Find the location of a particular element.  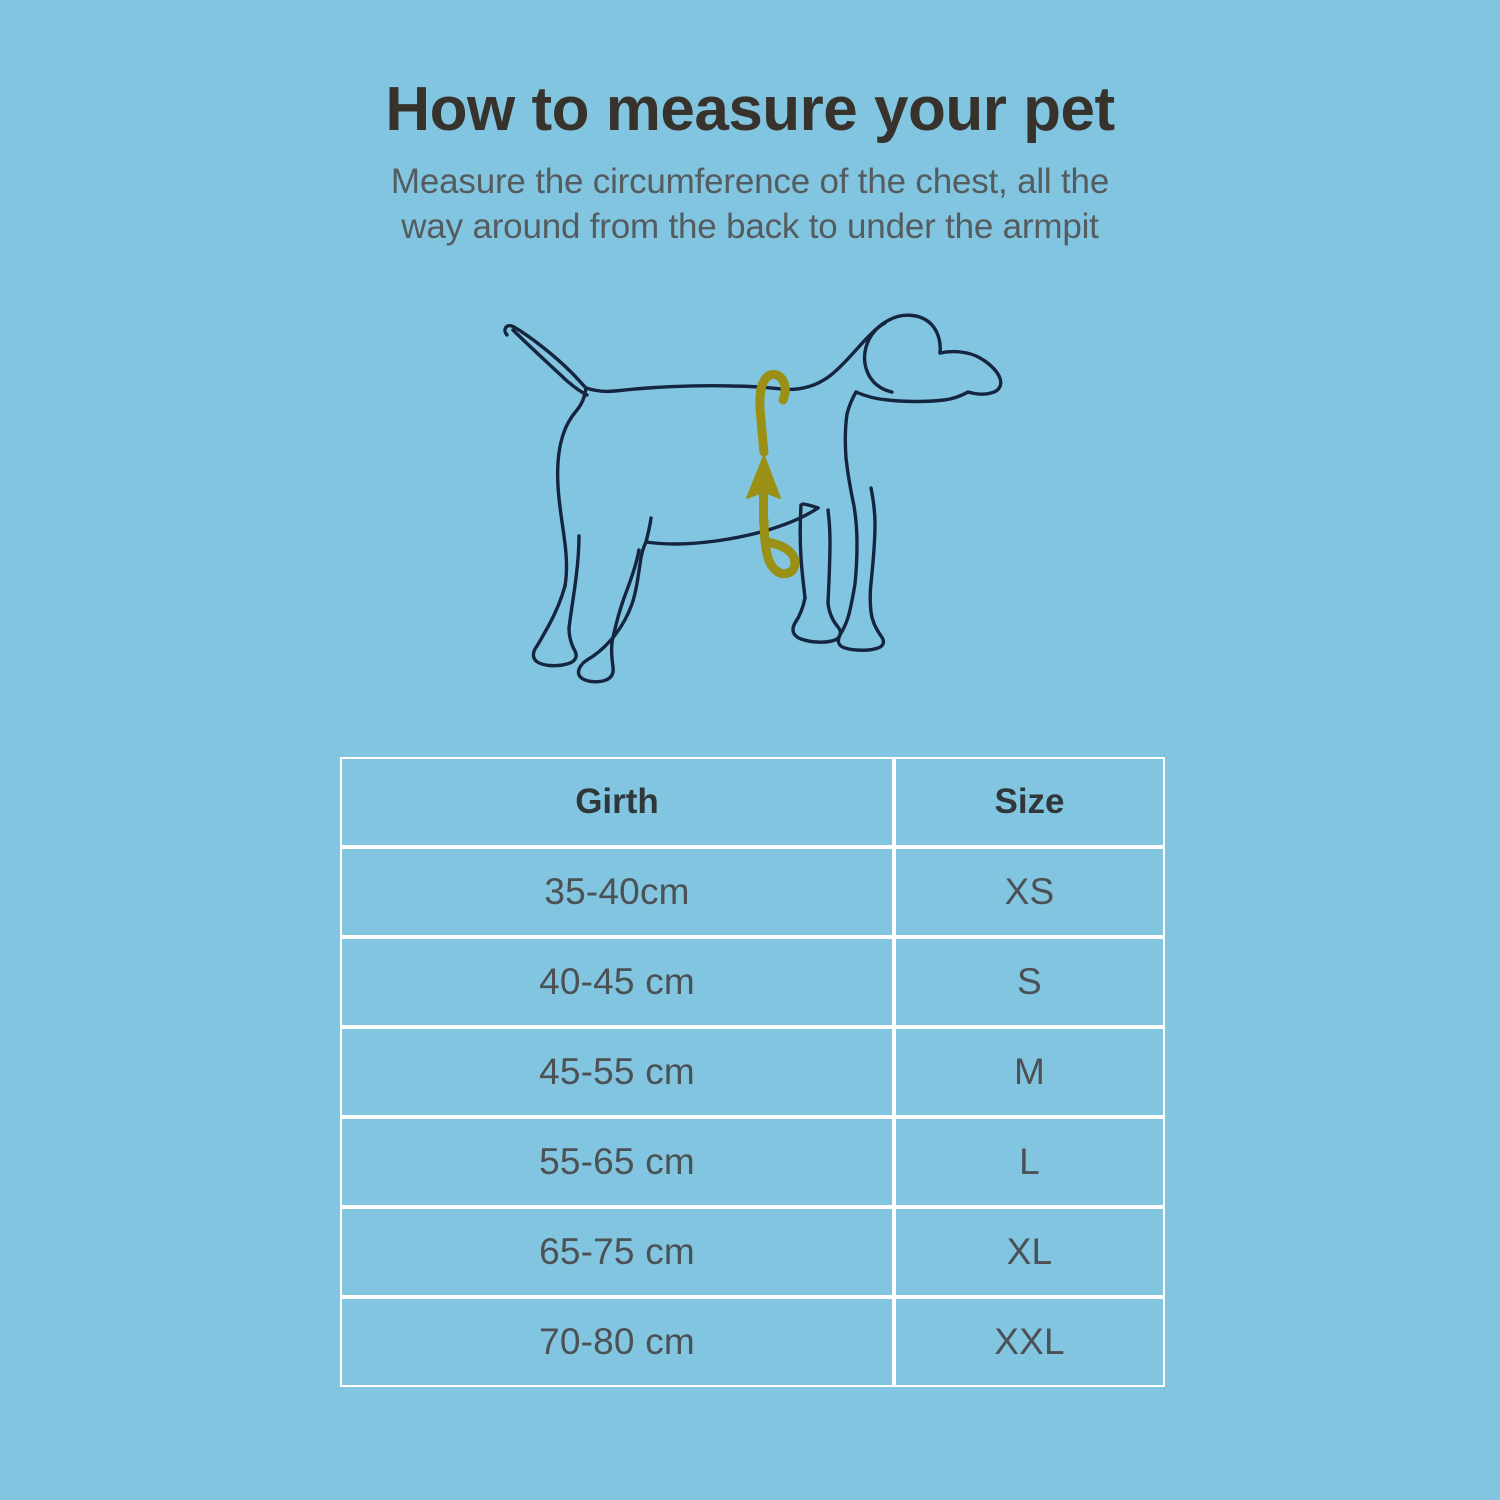

cell-size: M is located at coordinates (1029, 1072).